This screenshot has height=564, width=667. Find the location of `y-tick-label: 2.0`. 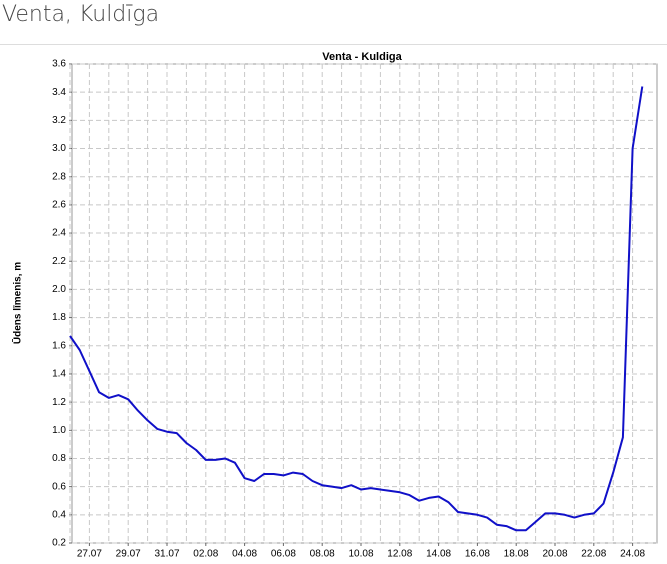

y-tick-label: 2.0 is located at coordinates (59, 289).